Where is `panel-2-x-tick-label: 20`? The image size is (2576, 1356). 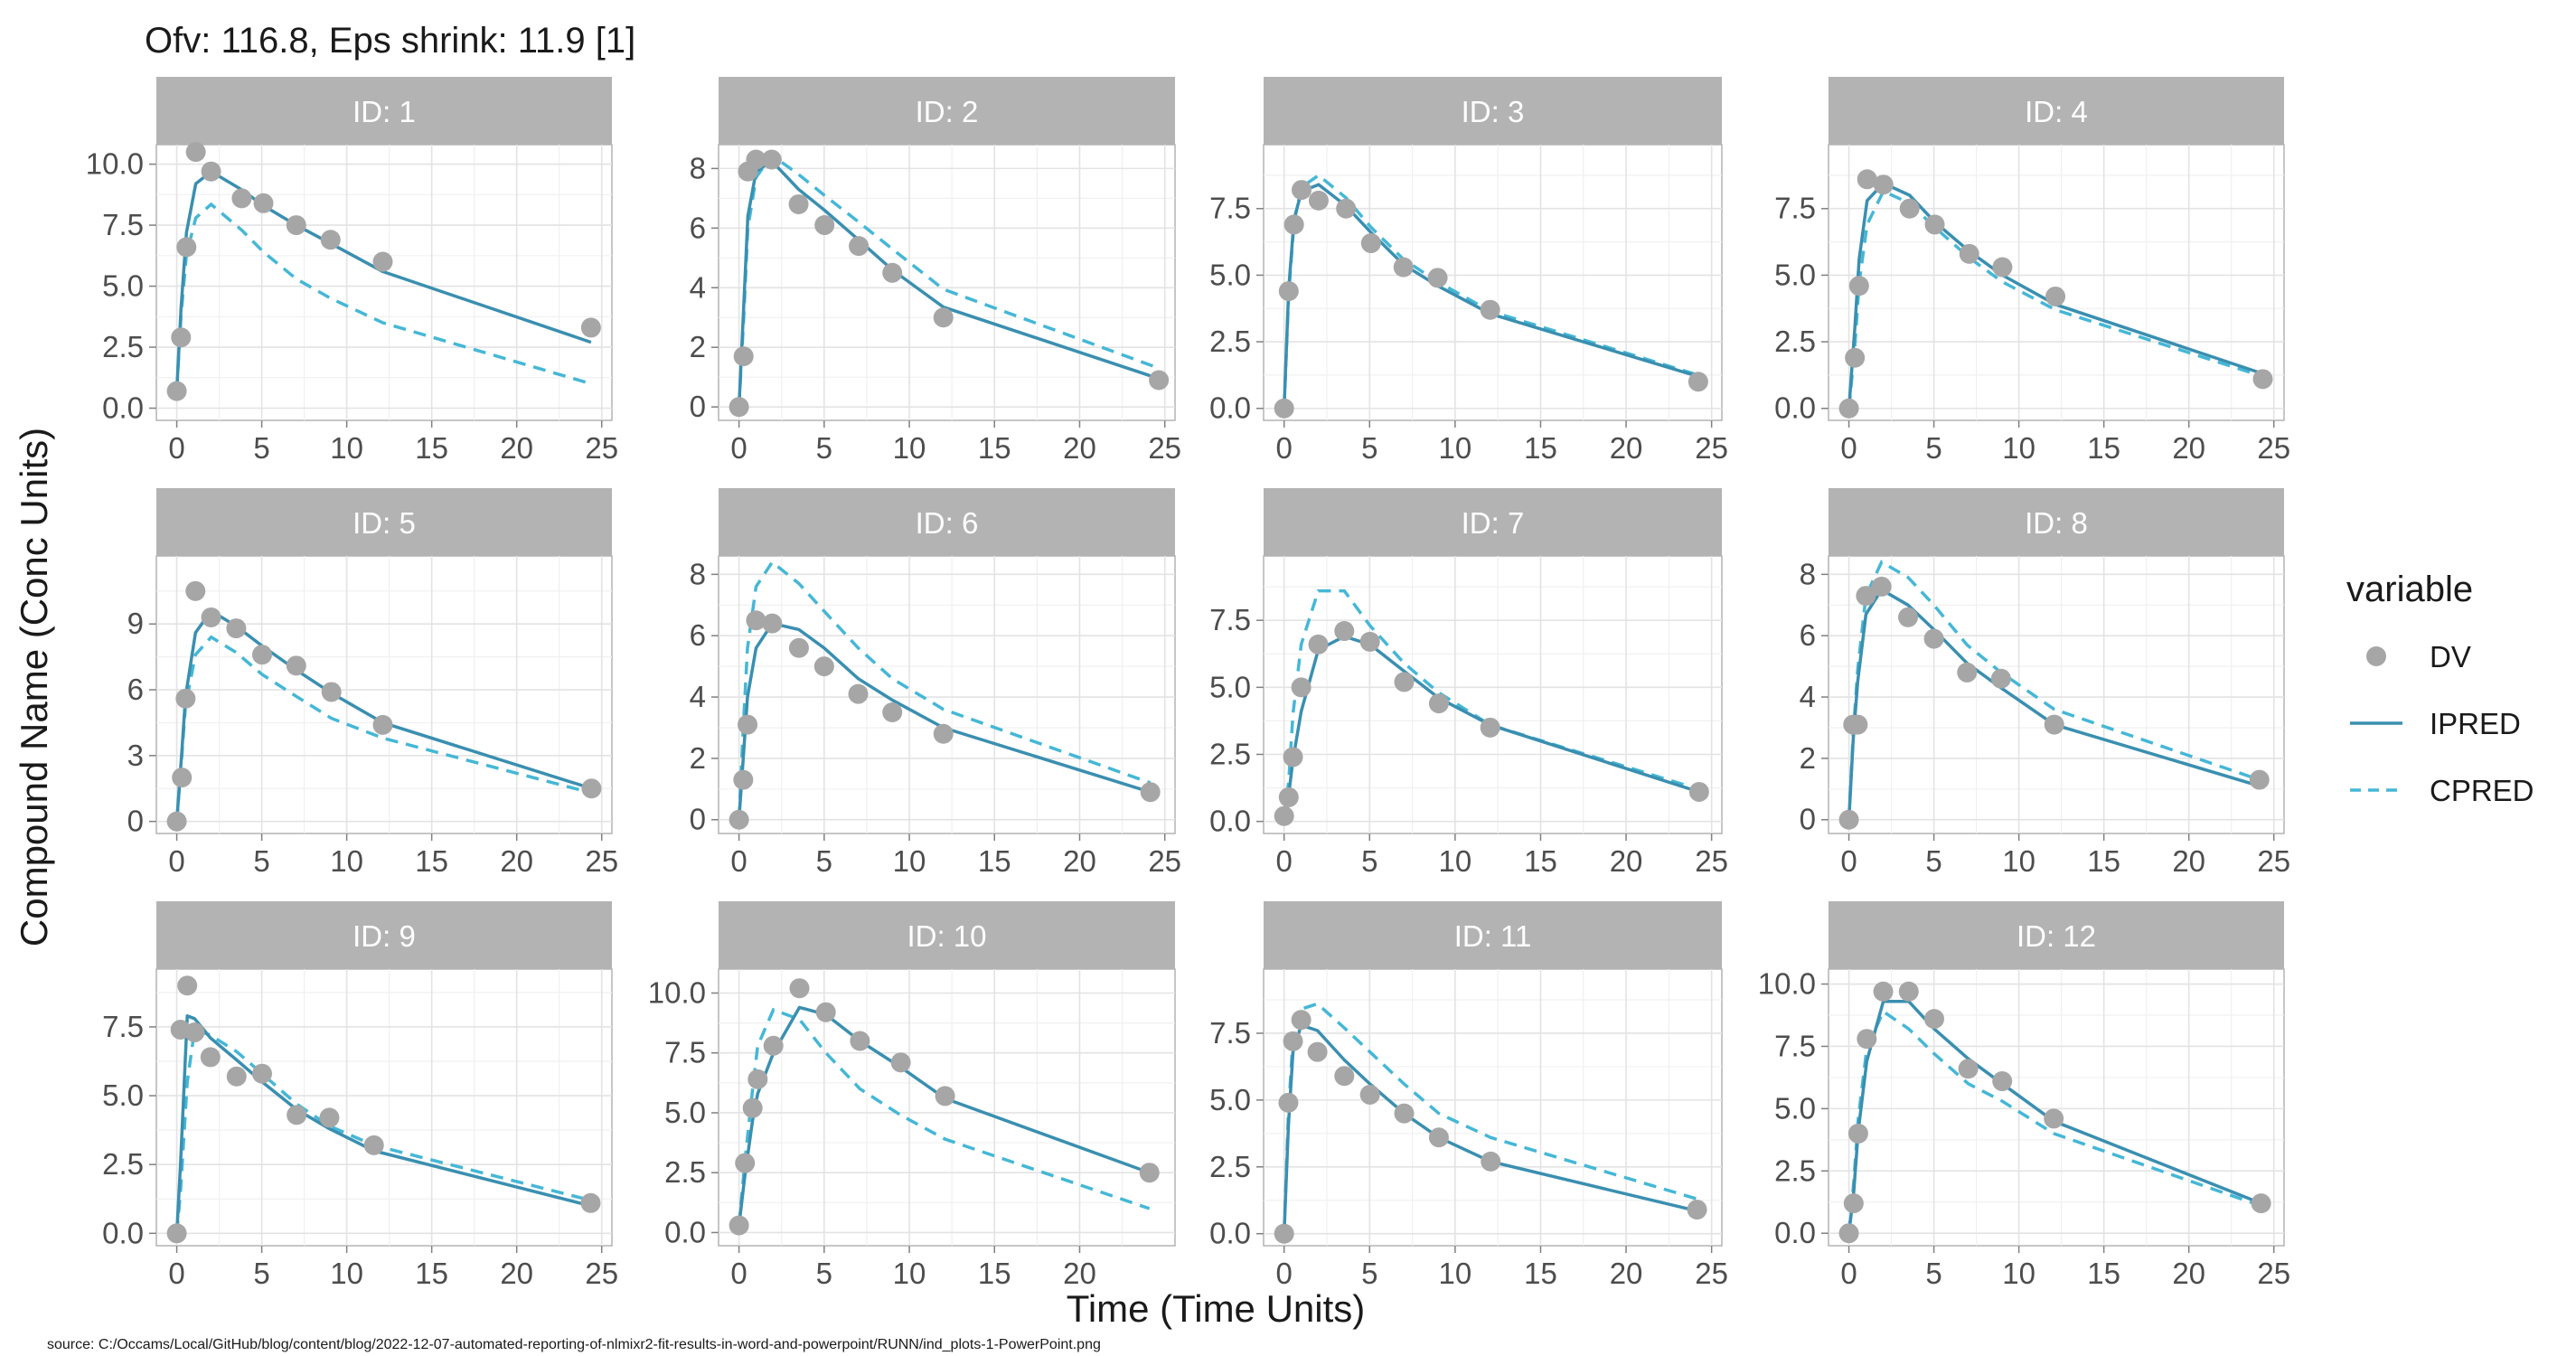 panel-2-x-tick-label: 20 is located at coordinates (1080, 448).